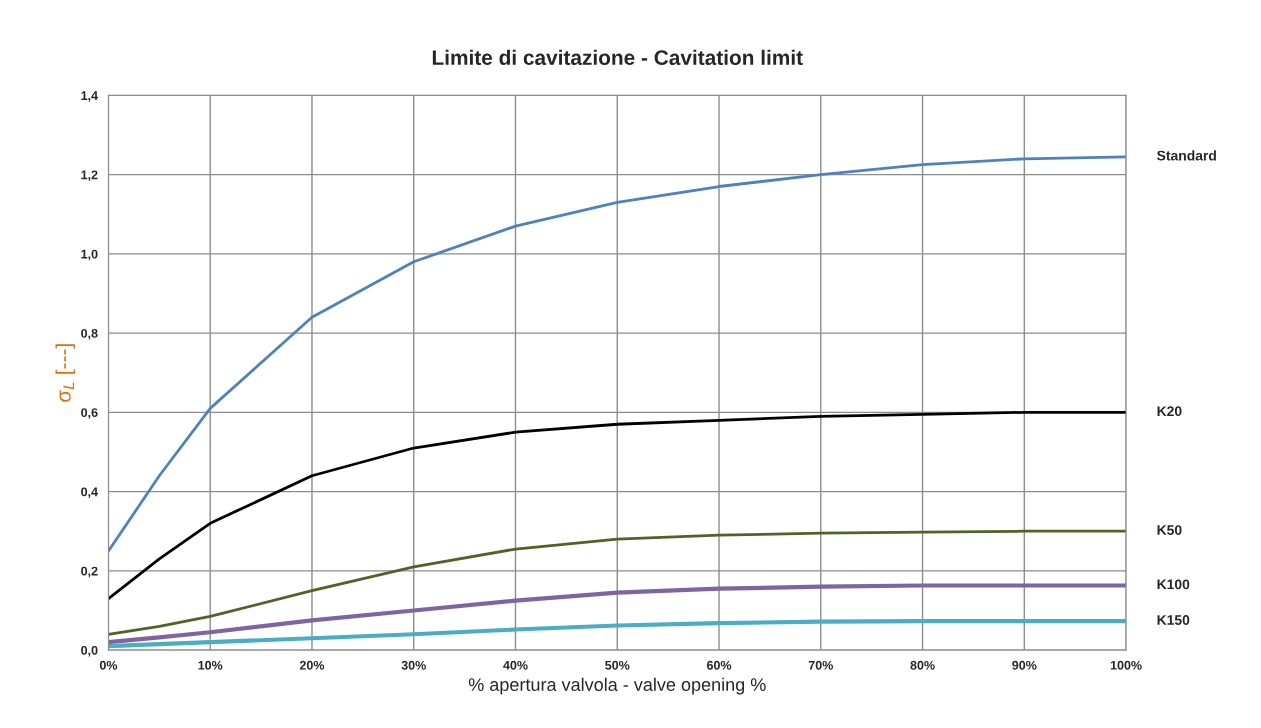 The height and width of the screenshot is (728, 1261). Describe the element at coordinates (89, 493) in the screenshot. I see `y-tick-label: 0,4` at that location.